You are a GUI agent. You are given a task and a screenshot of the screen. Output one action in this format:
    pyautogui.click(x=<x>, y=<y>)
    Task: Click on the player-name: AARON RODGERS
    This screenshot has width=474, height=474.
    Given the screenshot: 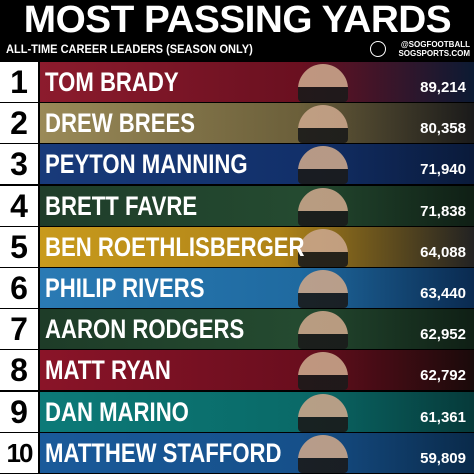 What is the action you would take?
    pyautogui.click(x=145, y=329)
    